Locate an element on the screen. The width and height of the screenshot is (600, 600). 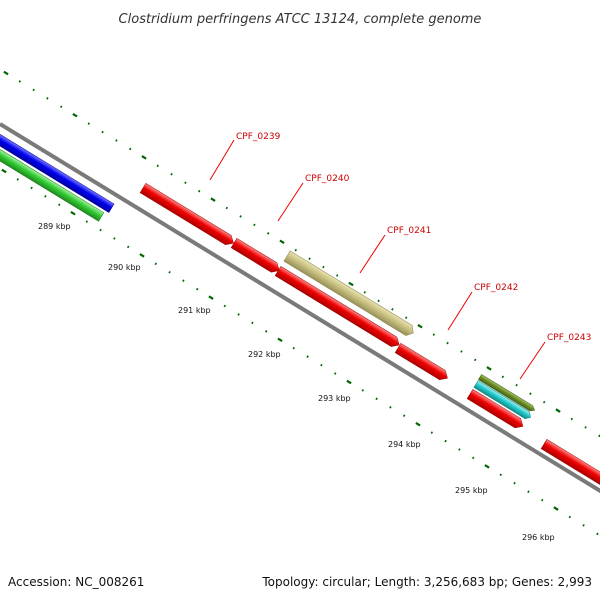
gene-label-cpf-0243: CPF_0243 is located at coordinates (569, 338).